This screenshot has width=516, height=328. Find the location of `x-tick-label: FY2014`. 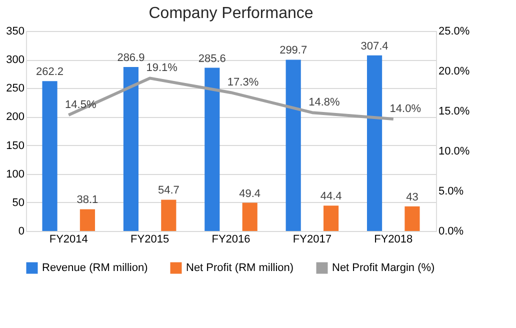

x-tick-label: FY2014 is located at coordinates (68, 240).